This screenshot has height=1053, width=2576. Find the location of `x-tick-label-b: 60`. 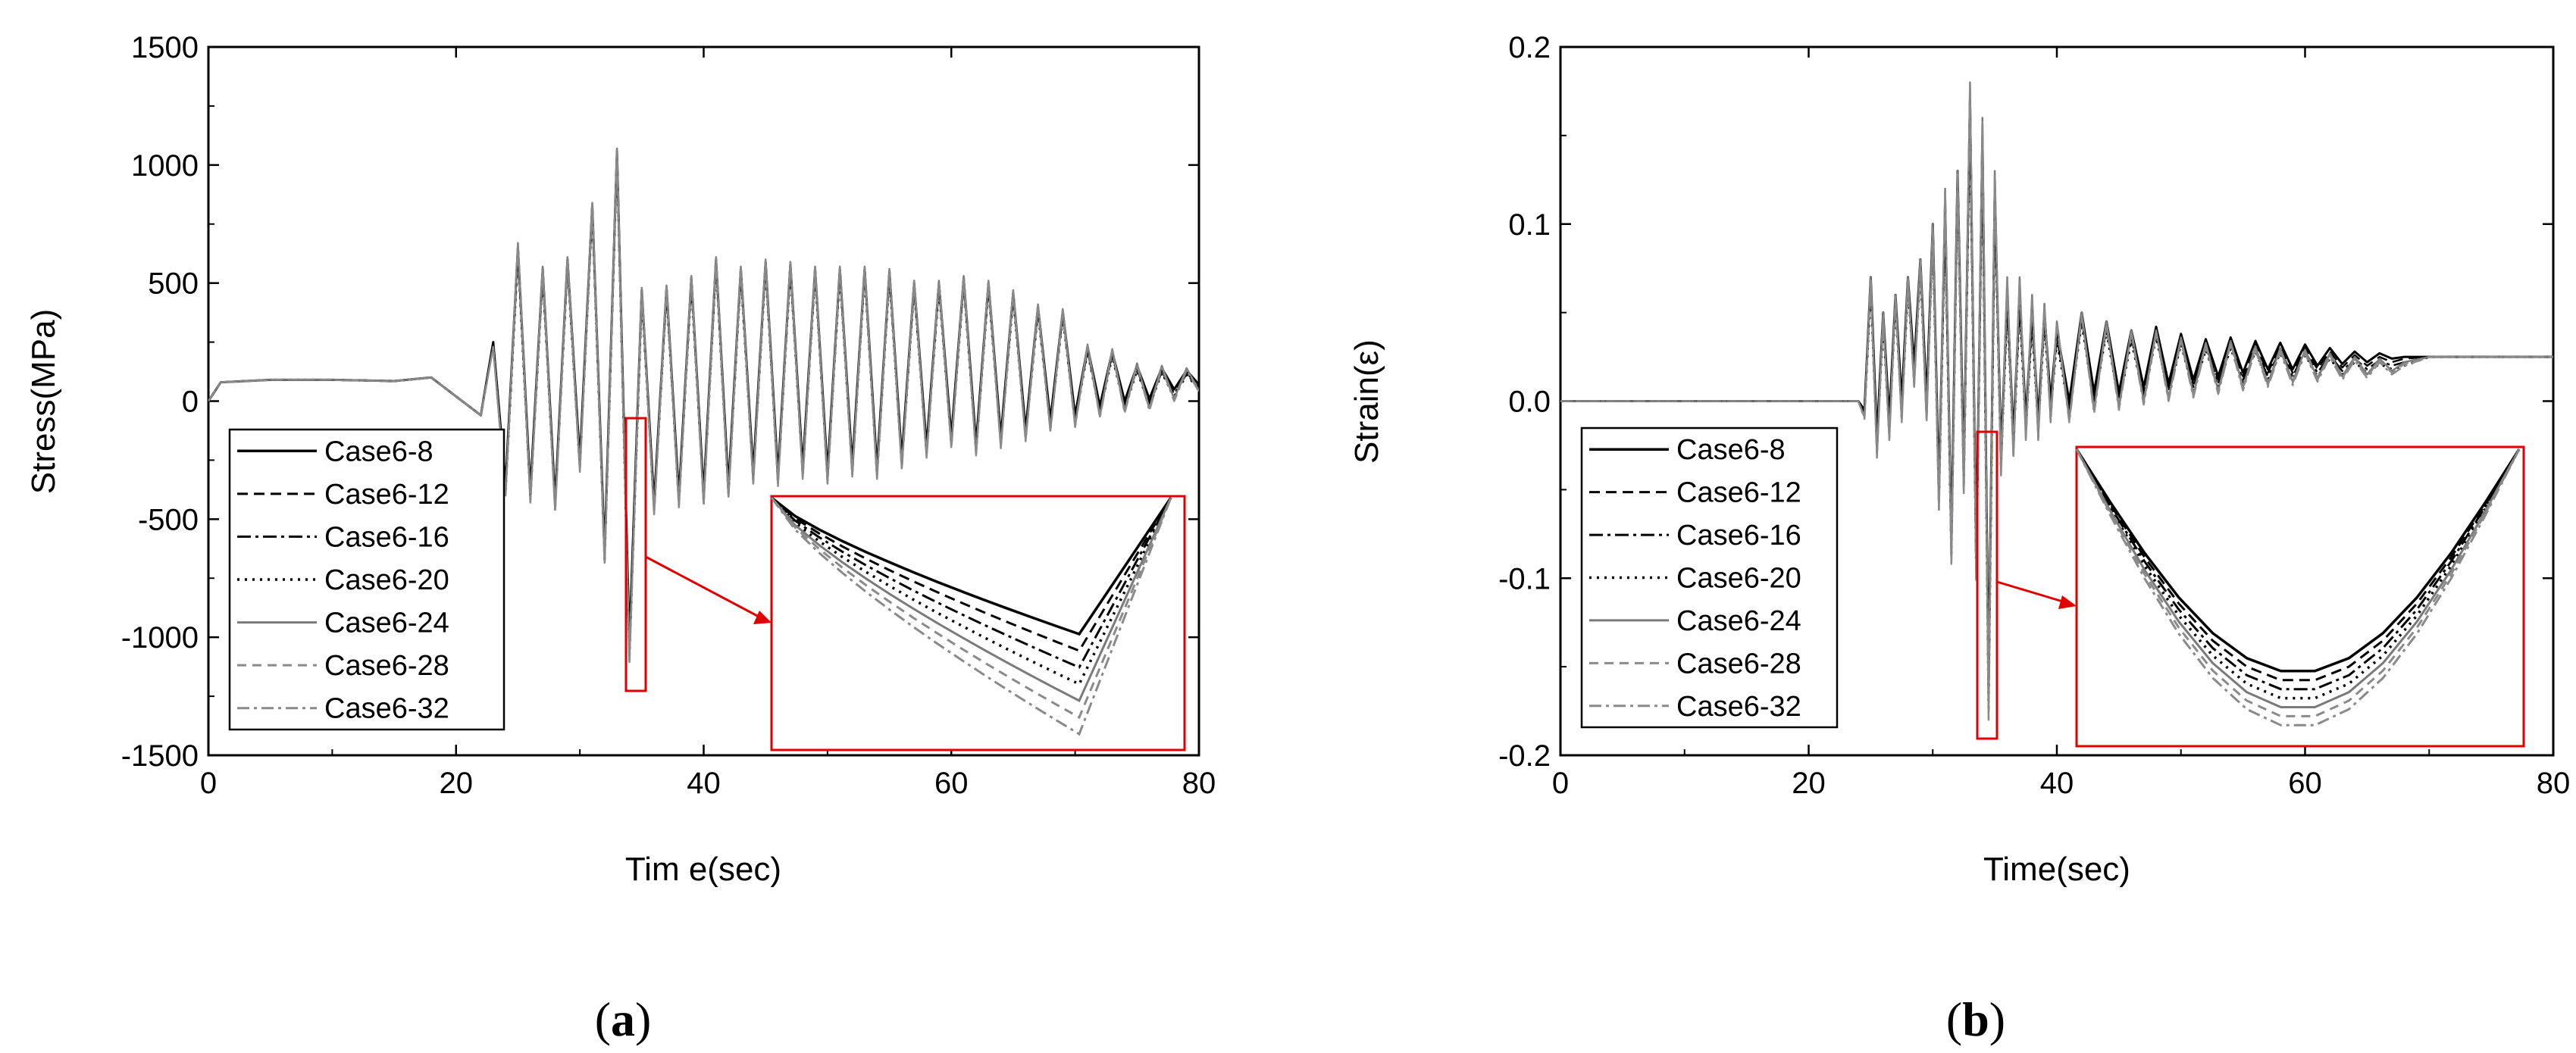

x-tick-label-b: 60 is located at coordinates (2305, 784).